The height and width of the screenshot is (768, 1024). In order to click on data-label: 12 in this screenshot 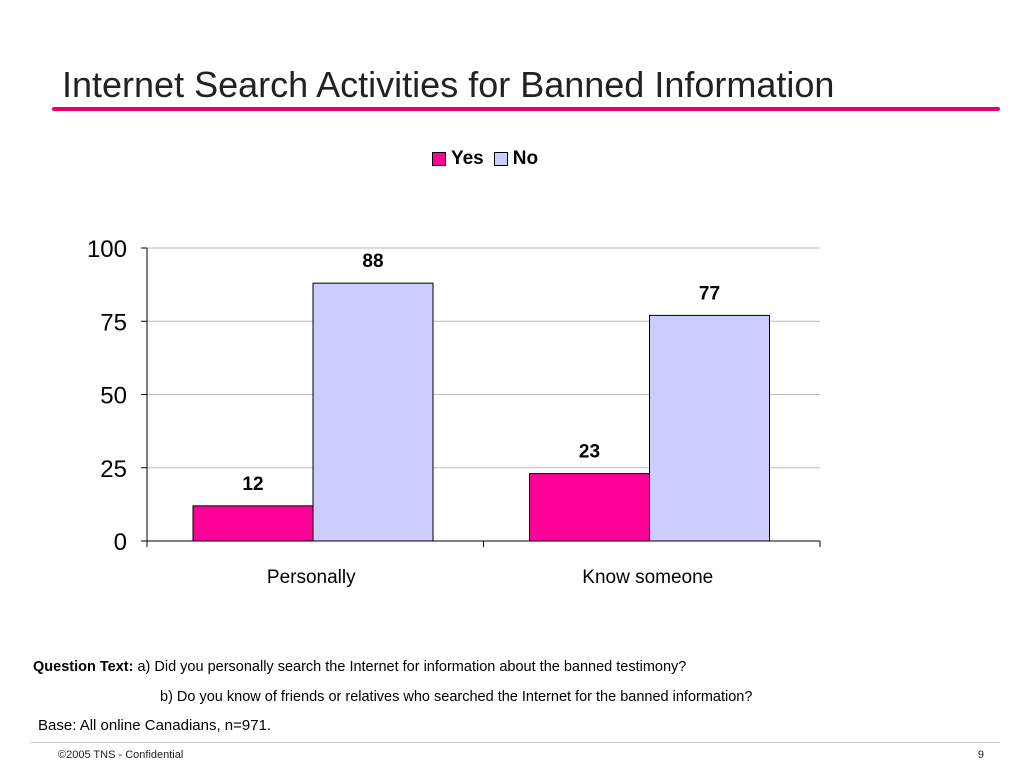, I will do `click(252, 484)`.